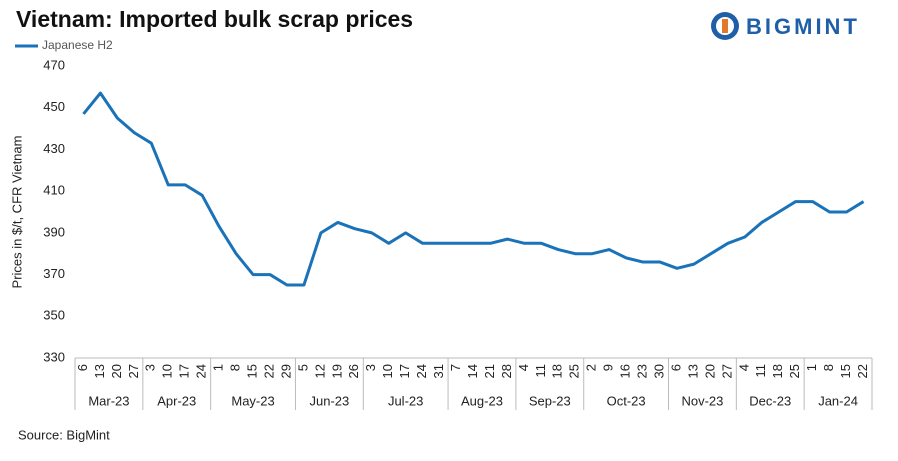 Image resolution: width=898 pixels, height=461 pixels. What do you see at coordinates (472, 371) in the screenshot?
I see `x-tick-label: 14` at bounding box center [472, 371].